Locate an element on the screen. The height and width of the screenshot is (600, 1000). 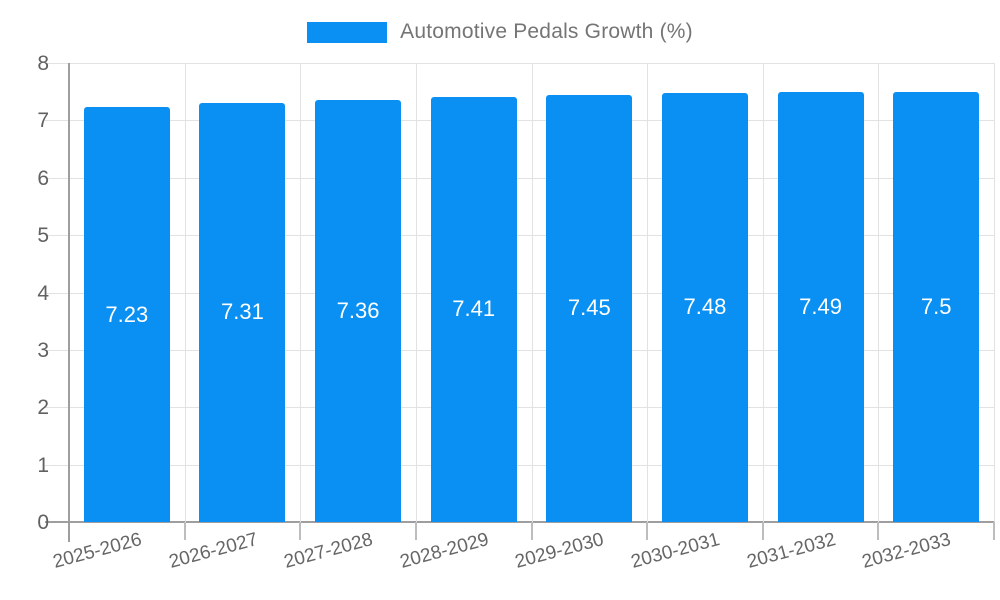
y-axis-line is located at coordinates (69, 302).